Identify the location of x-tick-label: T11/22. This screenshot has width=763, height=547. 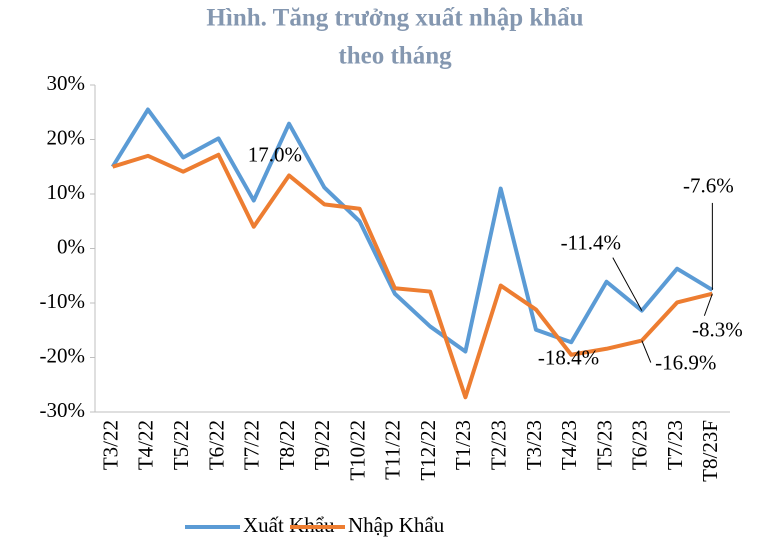
(393, 450).